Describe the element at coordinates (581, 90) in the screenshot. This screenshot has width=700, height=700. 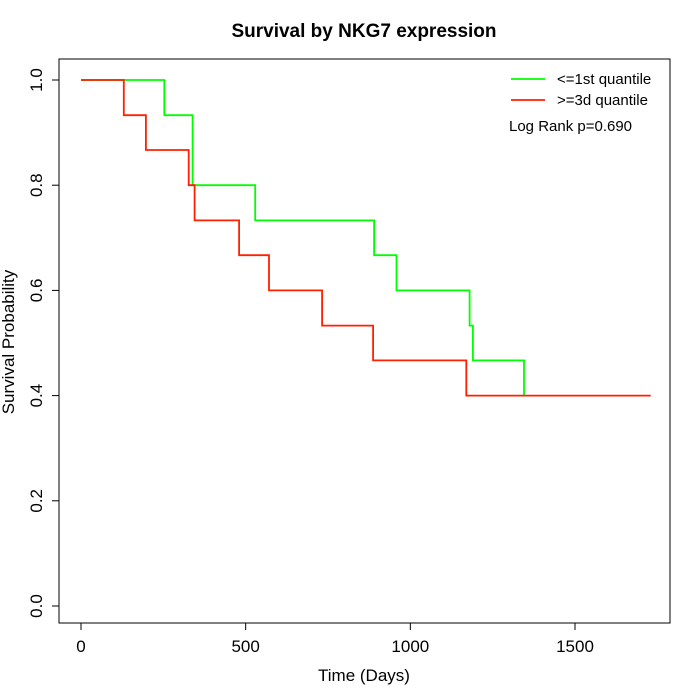
I see `legend: <=1st quantile >=3d quantile` at that location.